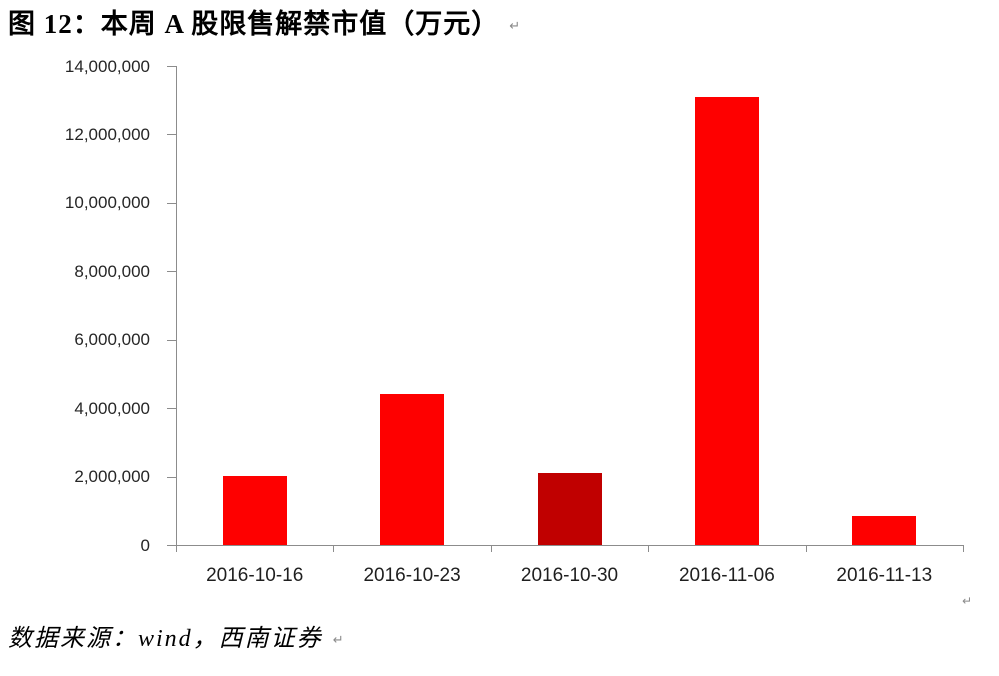 The width and height of the screenshot is (999, 676). Describe the element at coordinates (884, 575) in the screenshot. I see `x-axis-category-label: 2016-11-13` at that location.